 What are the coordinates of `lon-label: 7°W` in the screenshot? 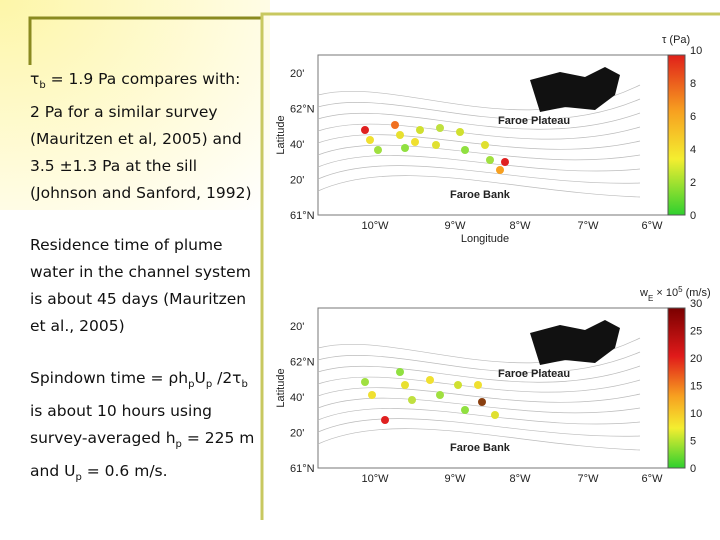 It's located at (589, 226).